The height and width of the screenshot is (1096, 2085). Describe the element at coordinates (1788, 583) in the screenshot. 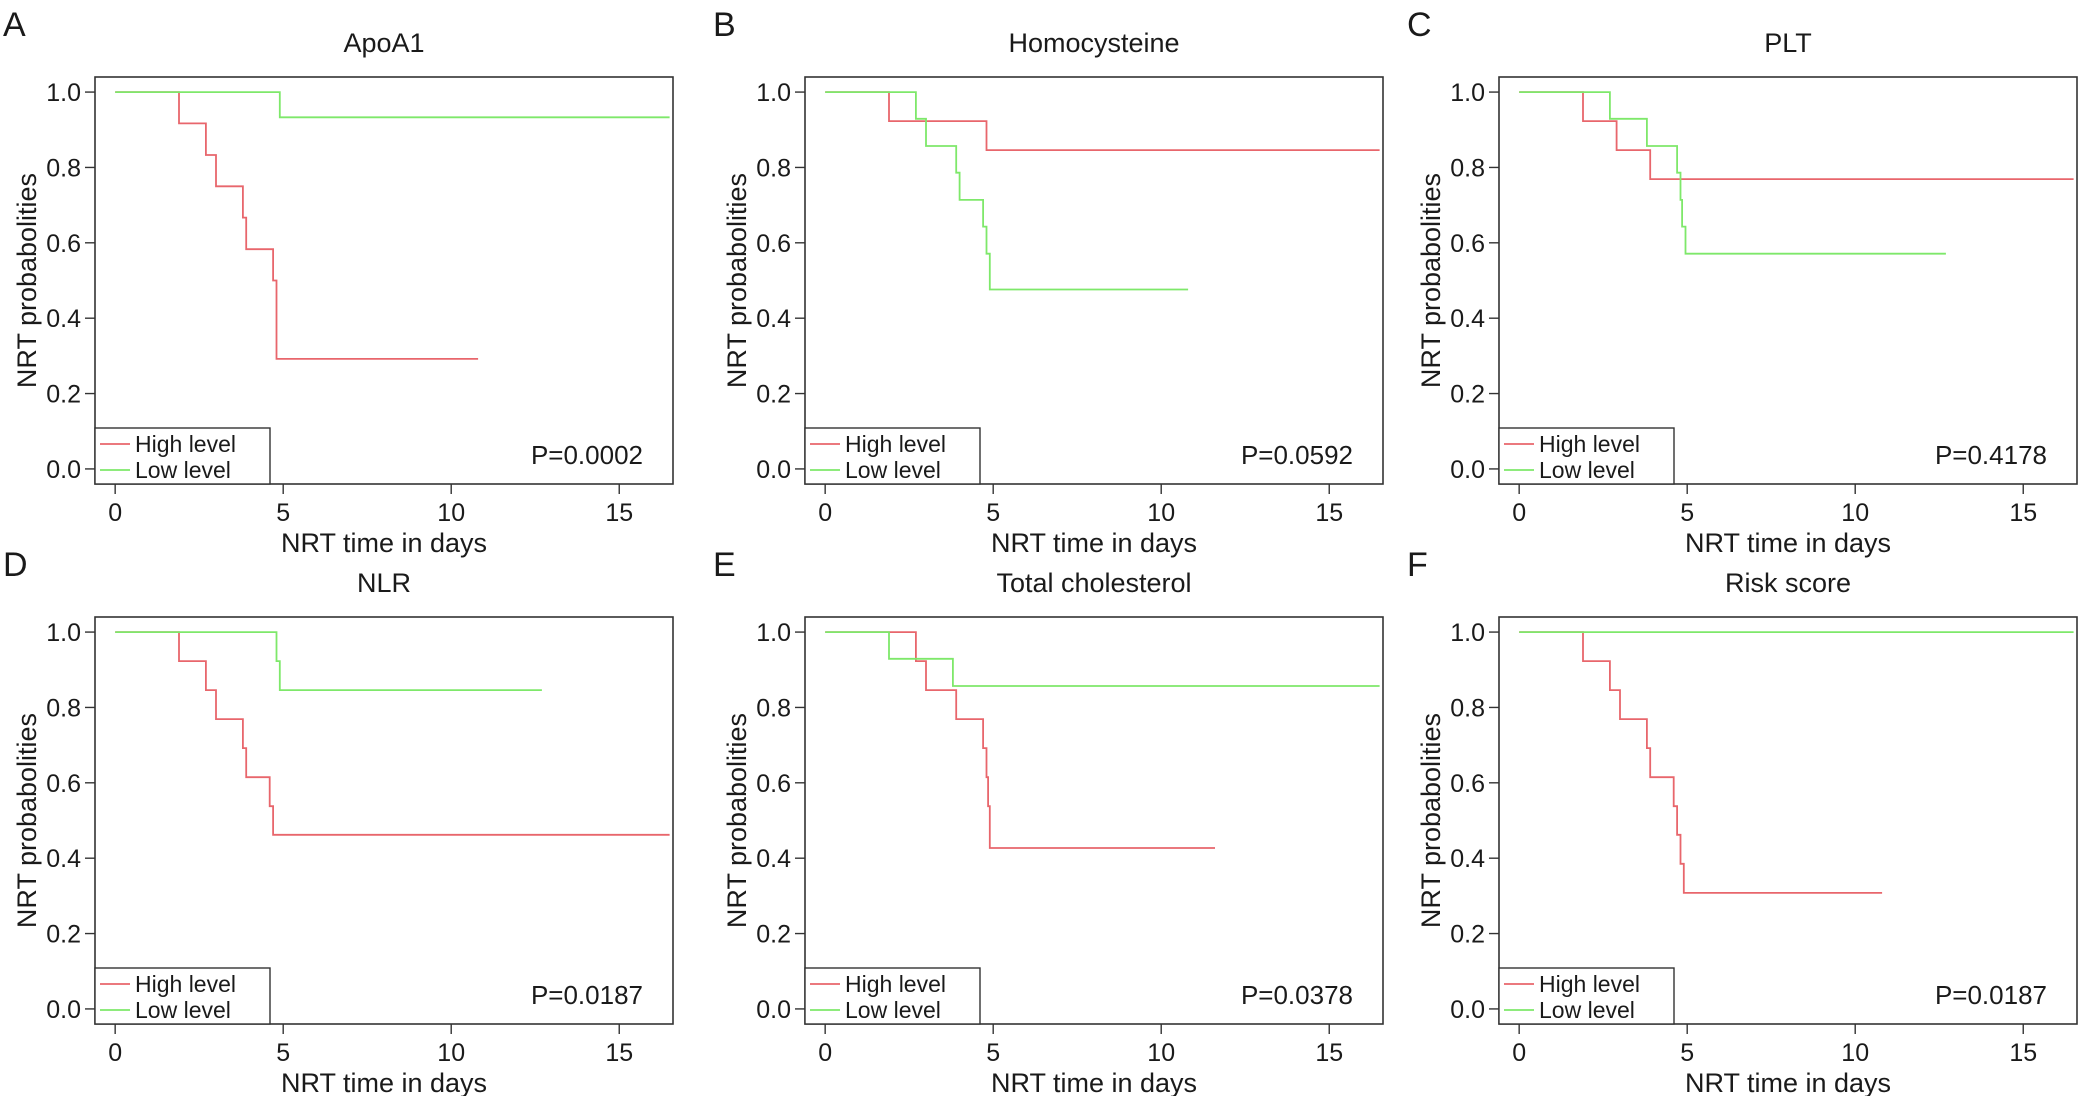

I see `panel-title: Risk score` at that location.